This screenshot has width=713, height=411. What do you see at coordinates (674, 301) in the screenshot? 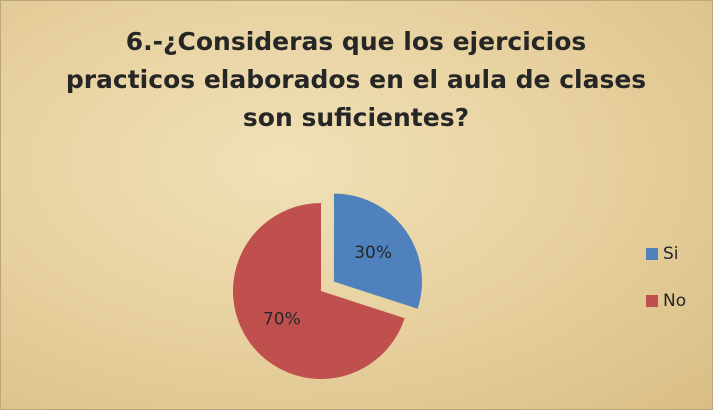
I see `legend-label: No` at bounding box center [674, 301].